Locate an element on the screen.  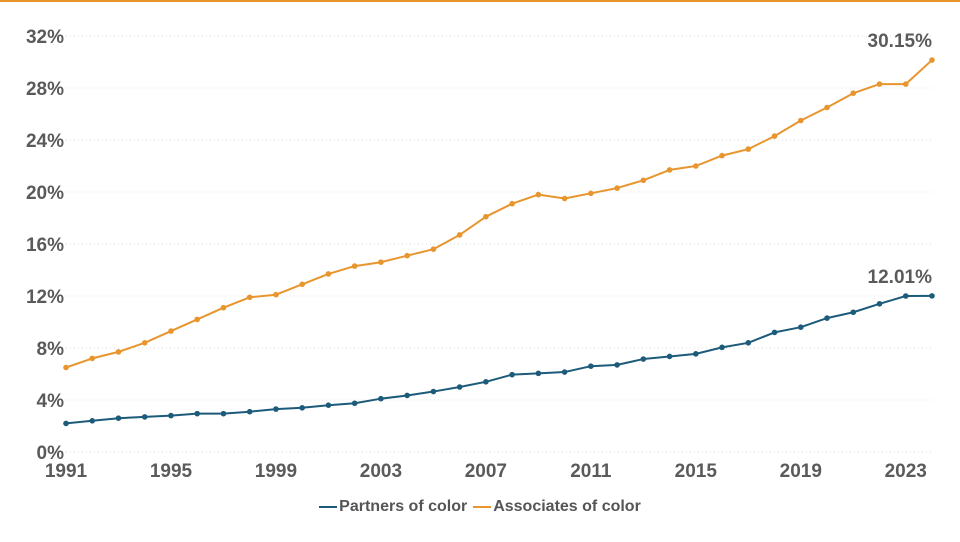
legend-swatch-partners is located at coordinates (328, 507).